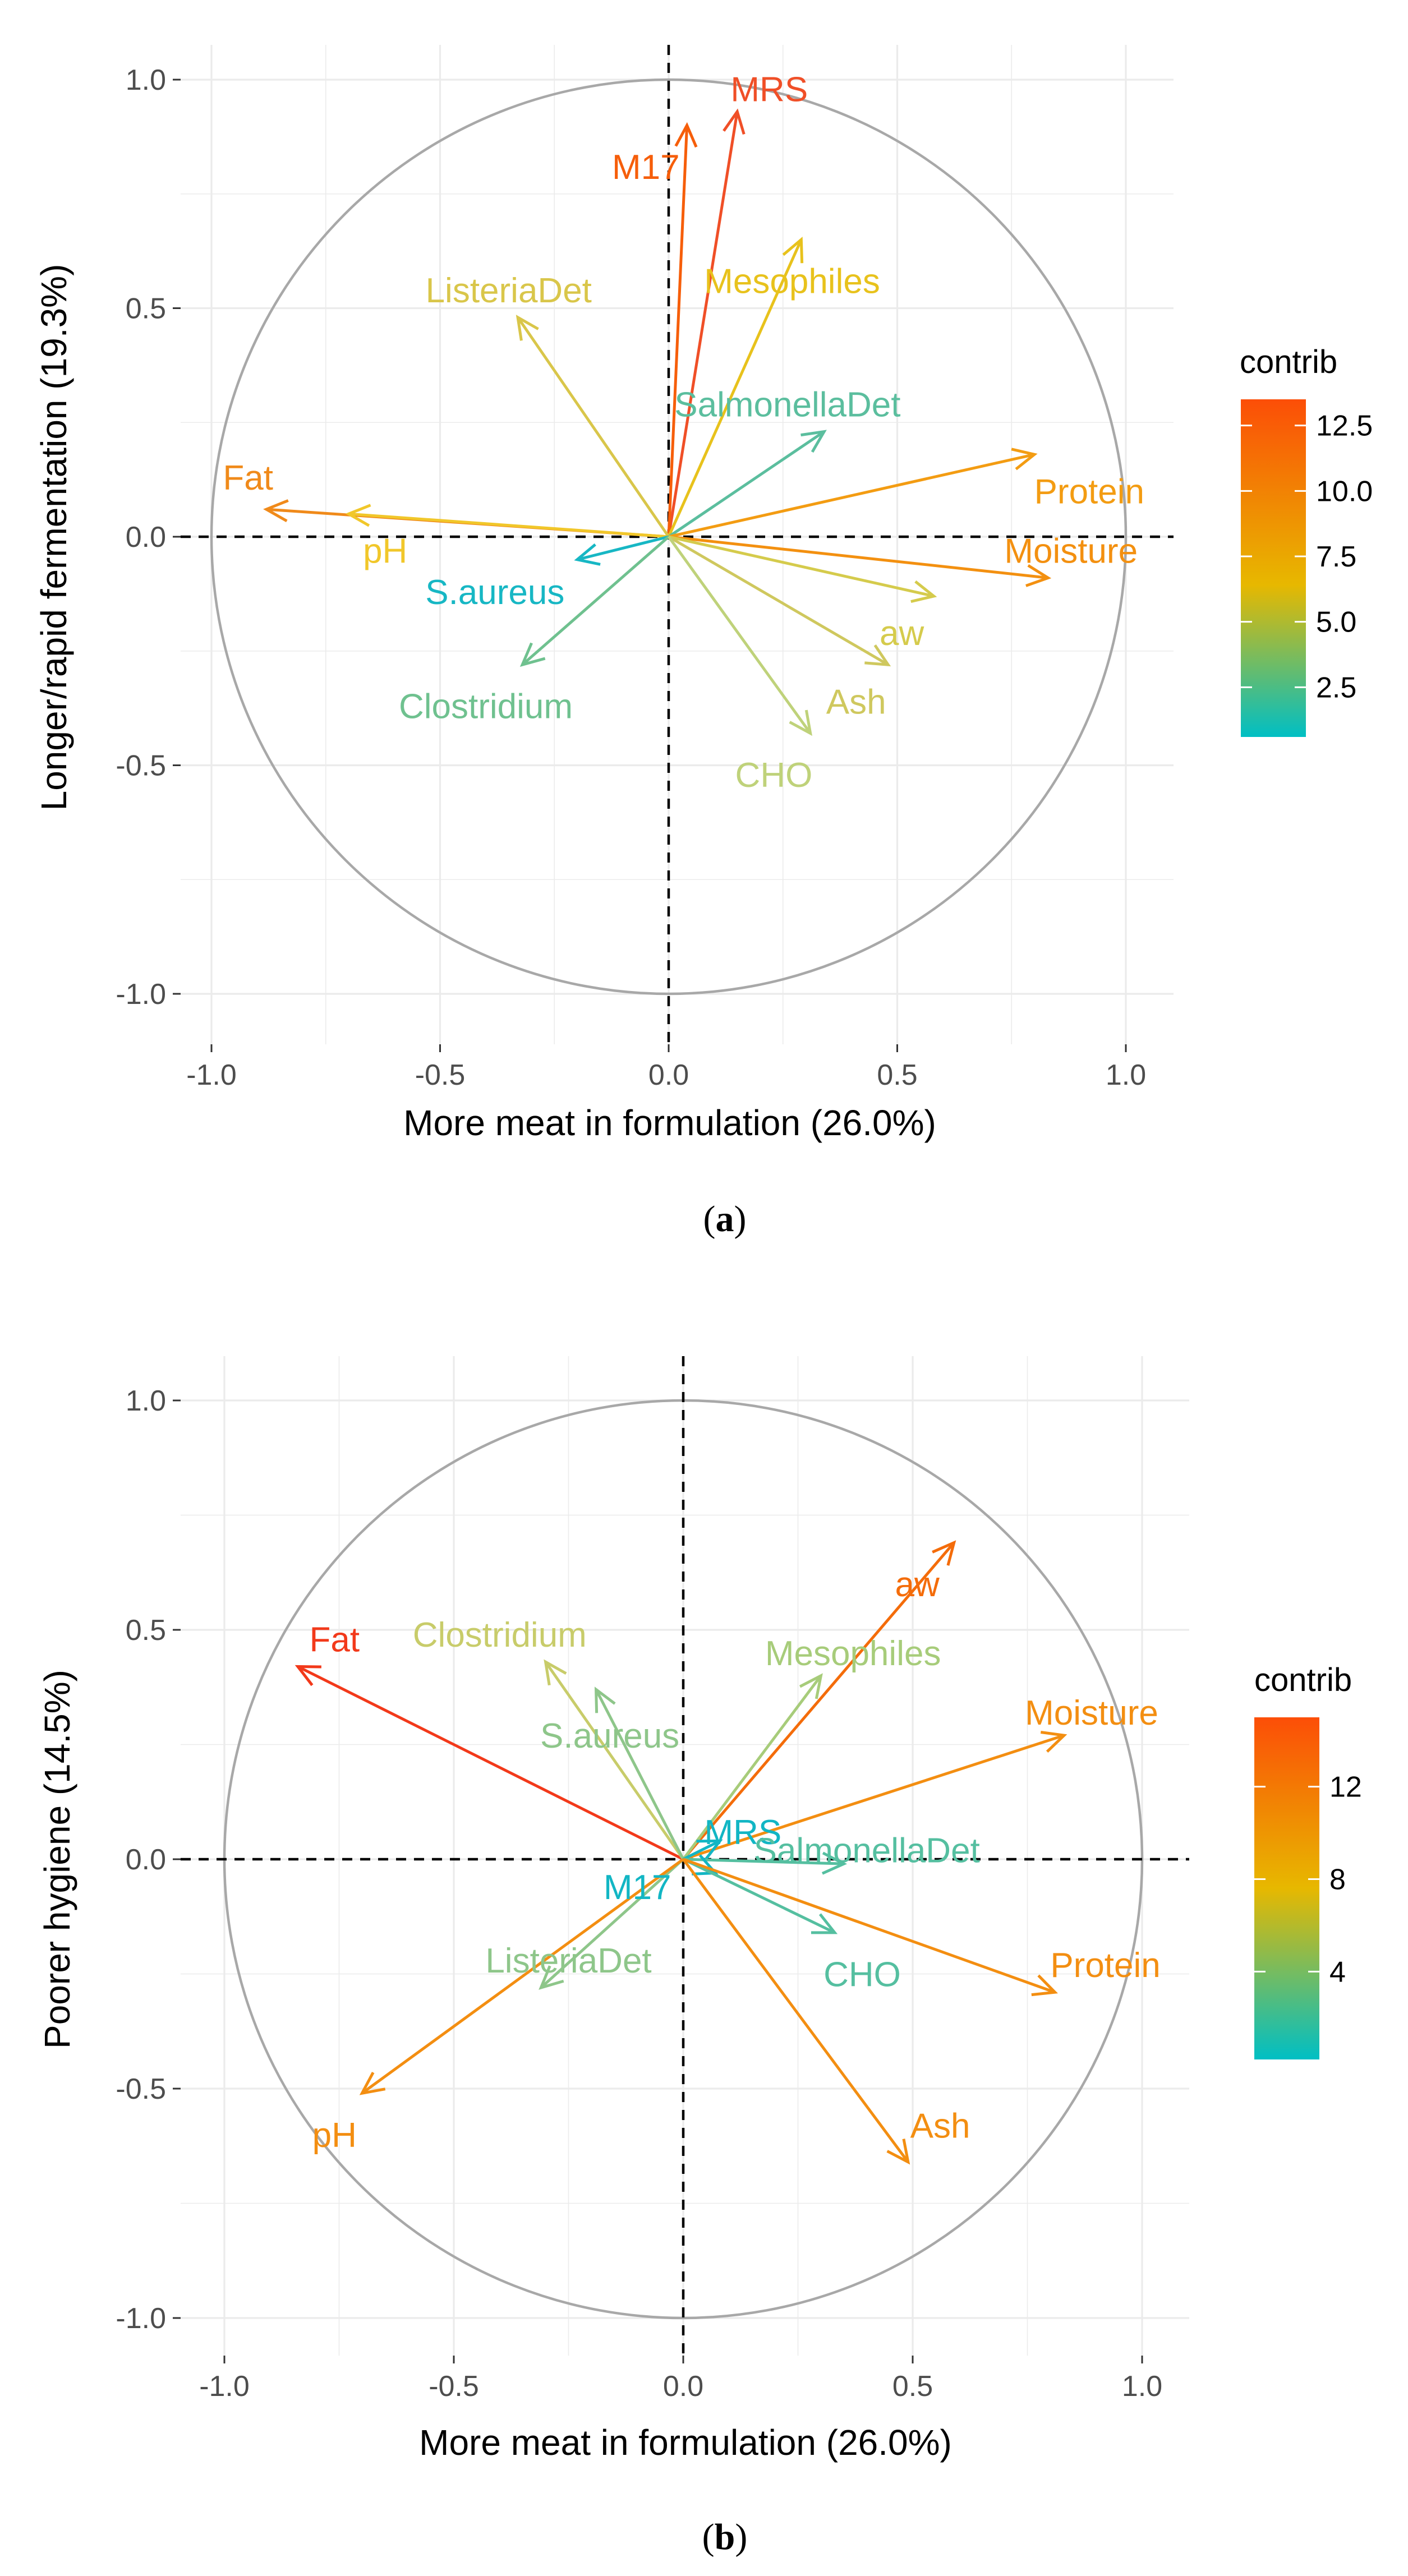  What do you see at coordinates (248, 478) in the screenshot?
I see `variable-label: Fat` at bounding box center [248, 478].